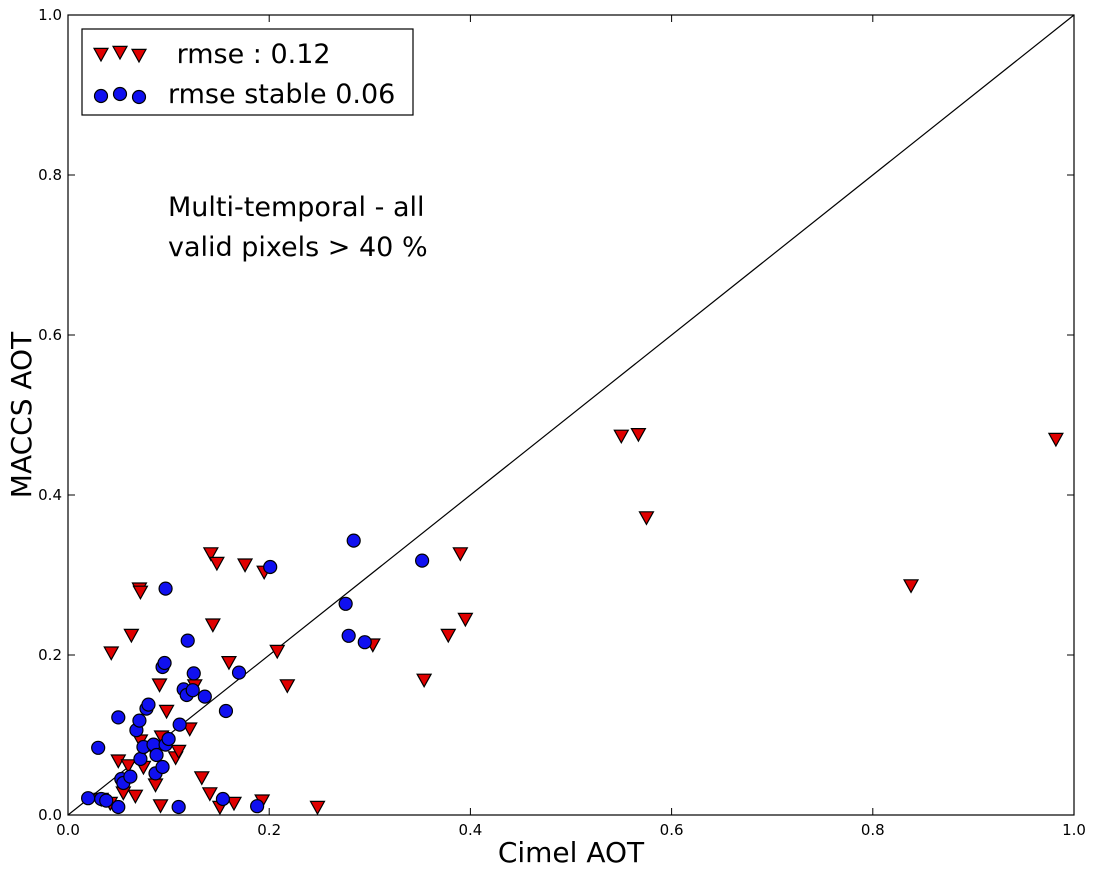 The height and width of the screenshot is (872, 1097). What do you see at coordinates (470, 830) in the screenshot?
I see `x-tick-label-2: 0.4` at bounding box center [470, 830].